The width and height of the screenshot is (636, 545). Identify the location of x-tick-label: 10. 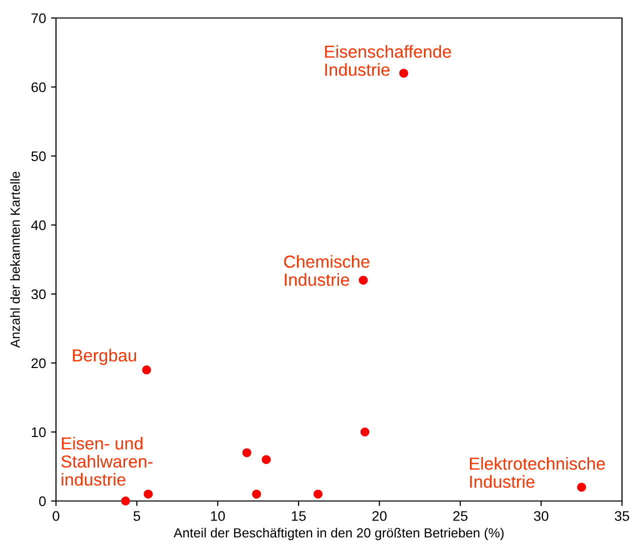
(218, 516).